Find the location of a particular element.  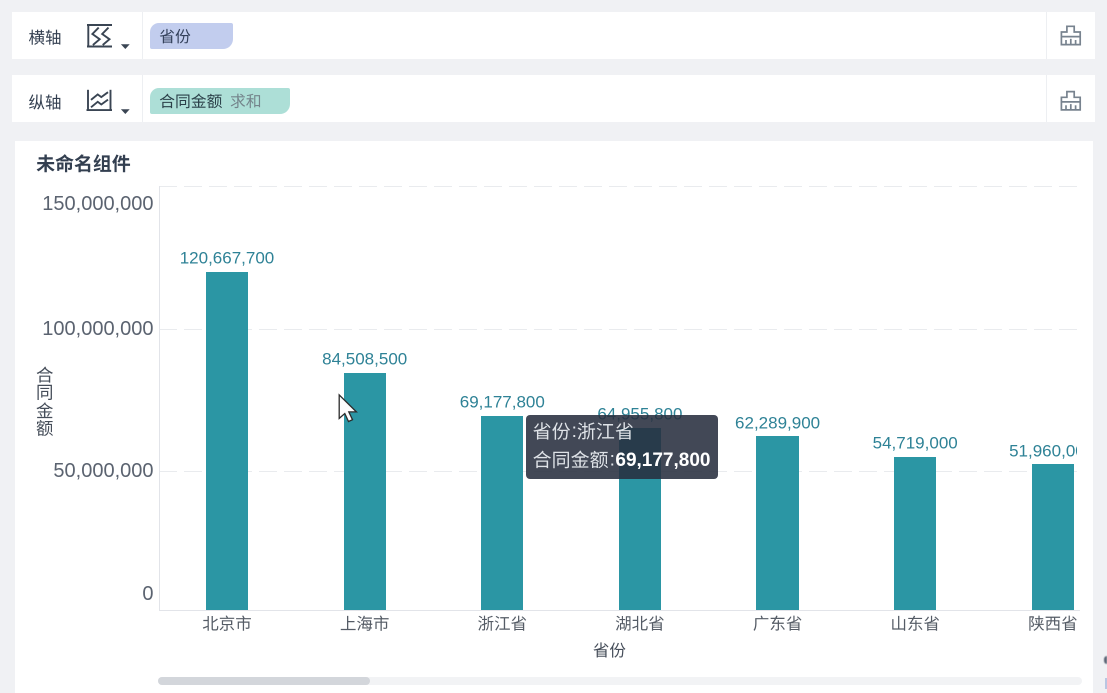

svg-text: 69,177,800 is located at coordinates (662, 460).